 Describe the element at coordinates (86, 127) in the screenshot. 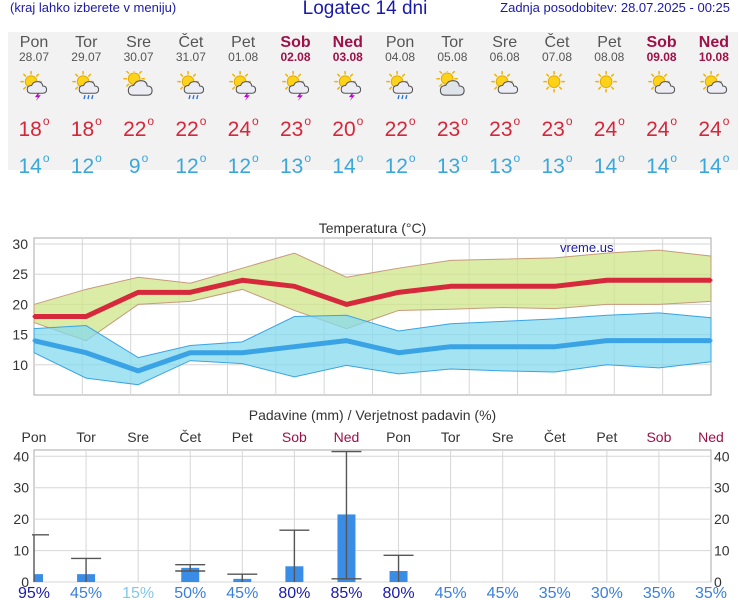

I see `temp-max: 18o` at that location.